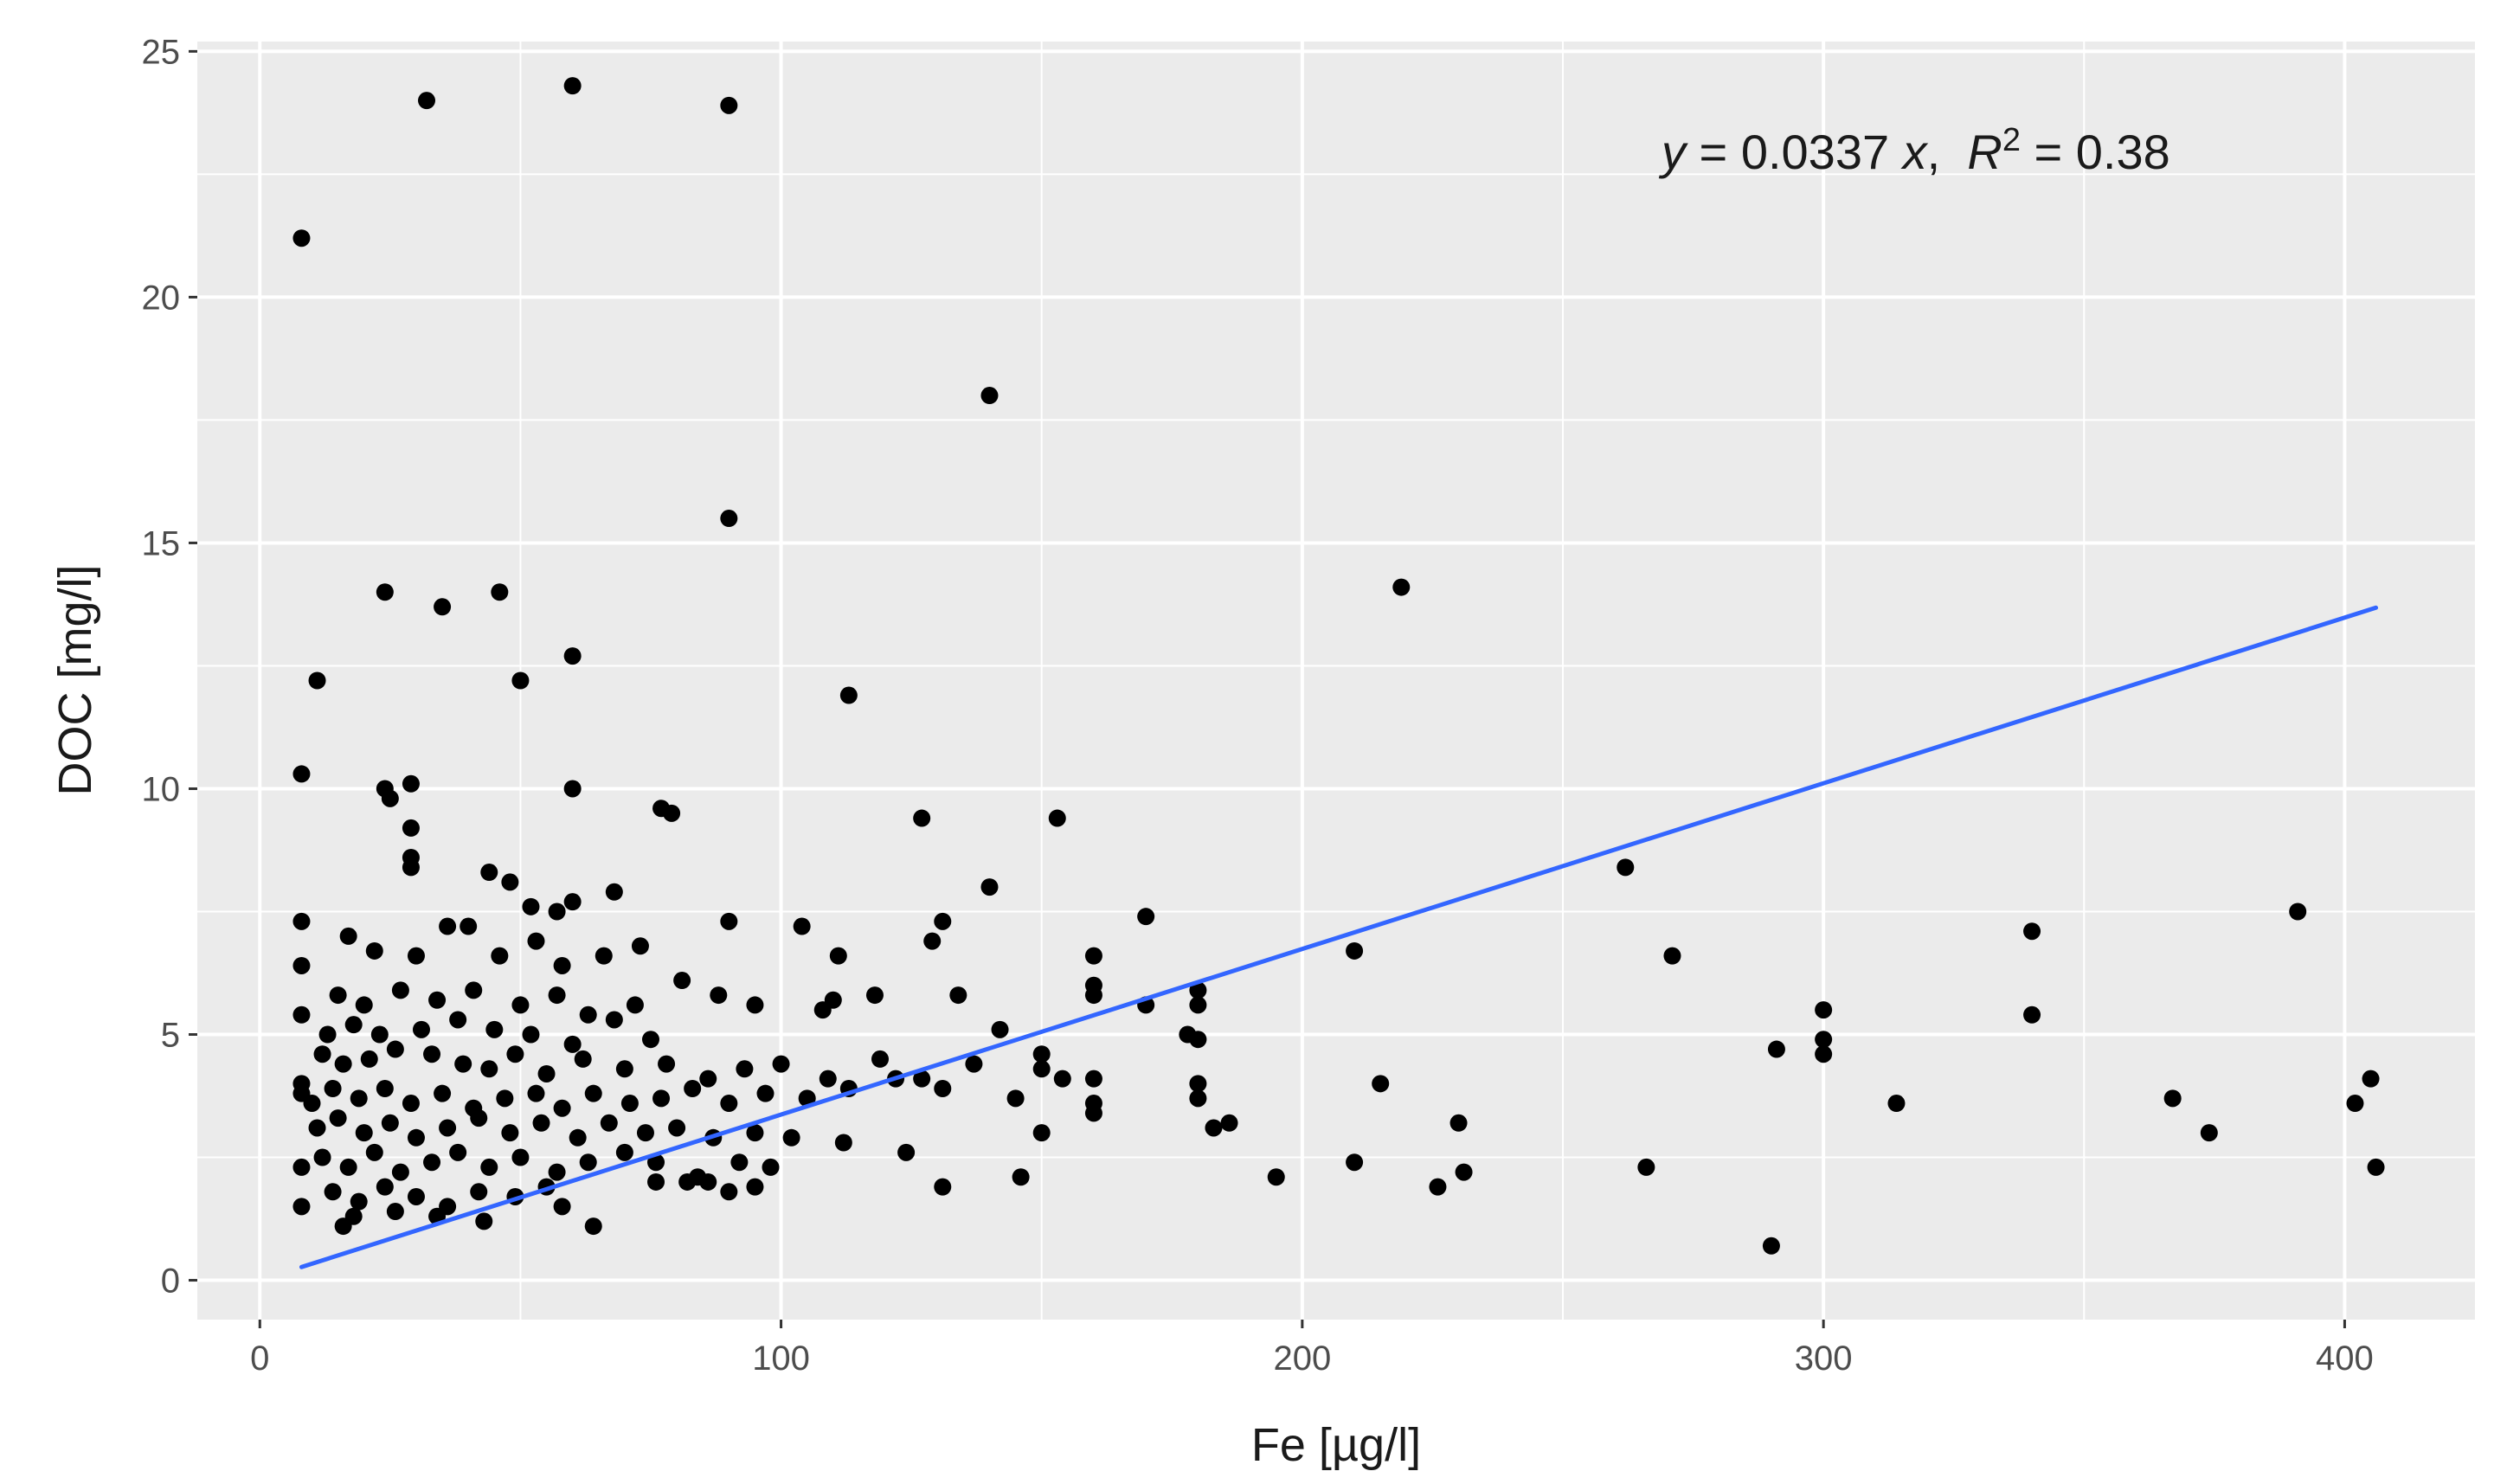  What do you see at coordinates (1302, 1359) in the screenshot?
I see `x-tick-label: 200` at bounding box center [1302, 1359].